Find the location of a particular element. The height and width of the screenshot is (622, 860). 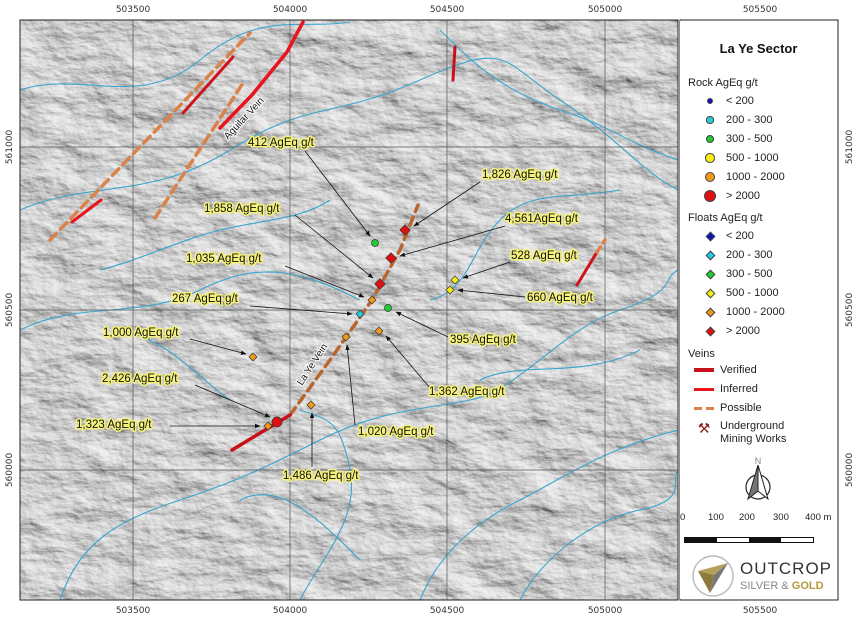

sample-label: 1,000 AgEq g/t is located at coordinates (141, 333).